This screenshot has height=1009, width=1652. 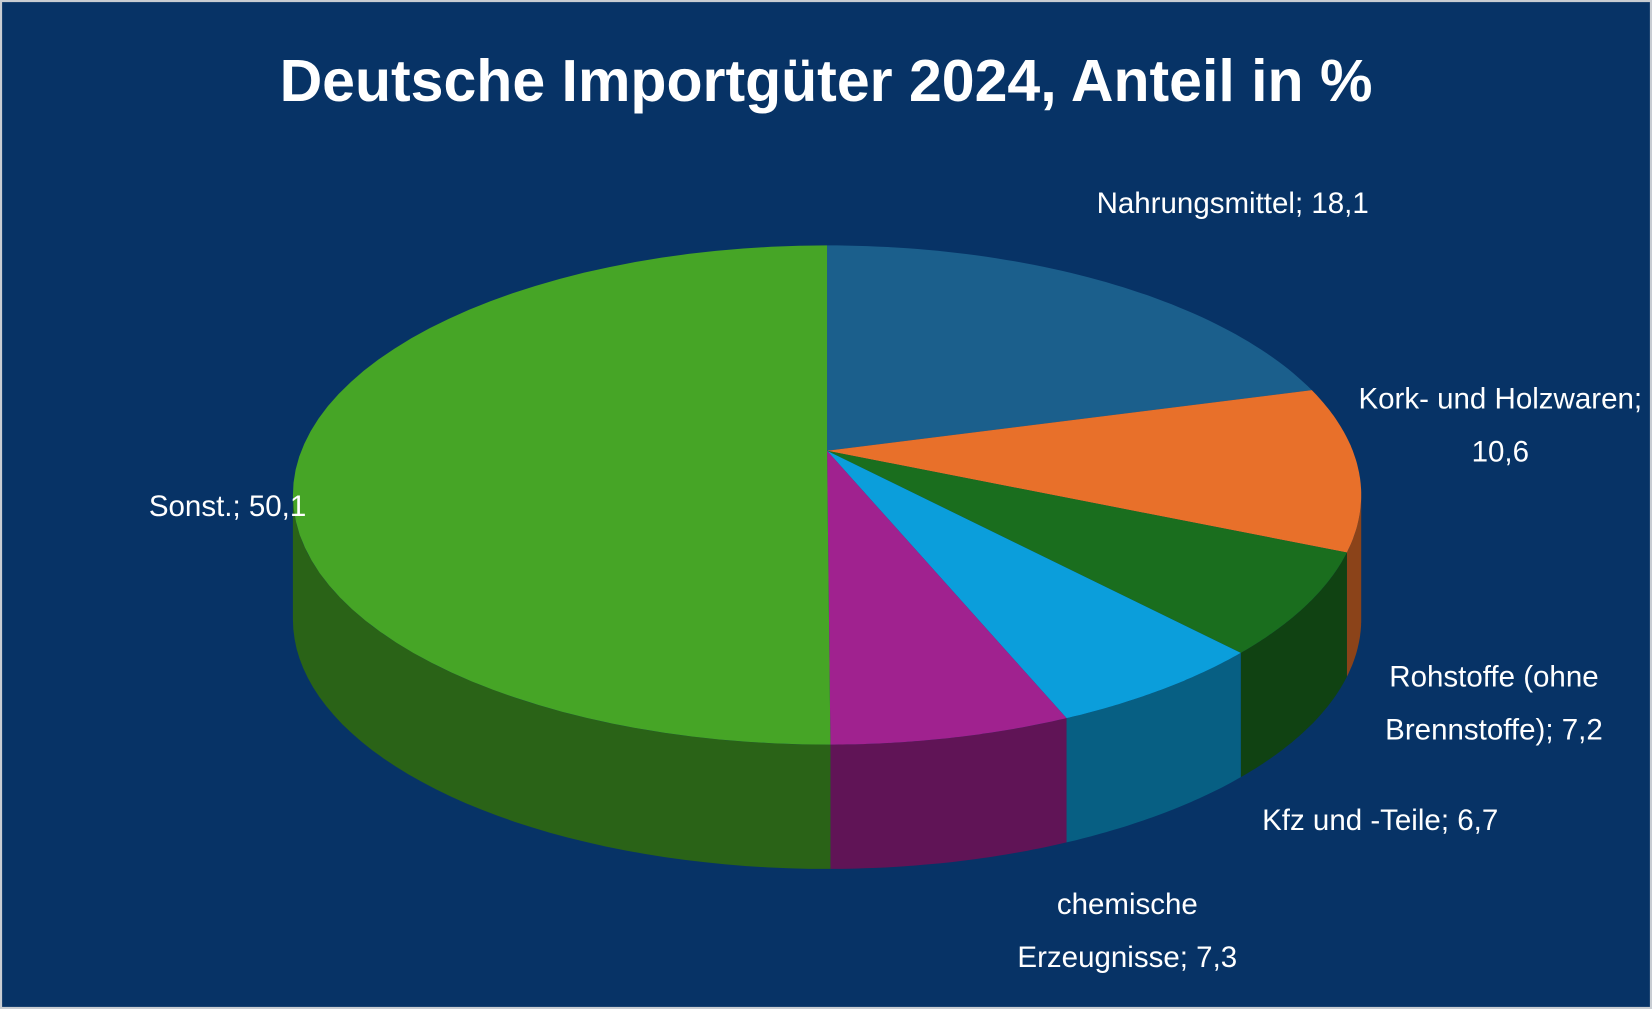 I want to click on value-label: 7,3, so click(x=1217, y=957).